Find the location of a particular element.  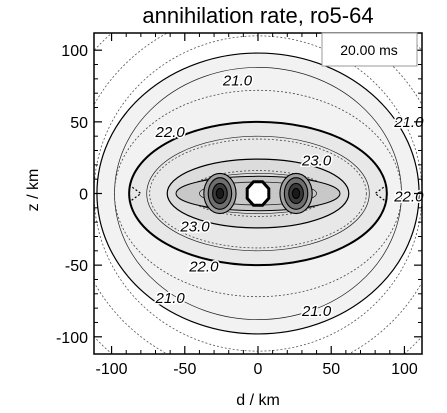

y-tick-label: 100 is located at coordinates (74, 51).